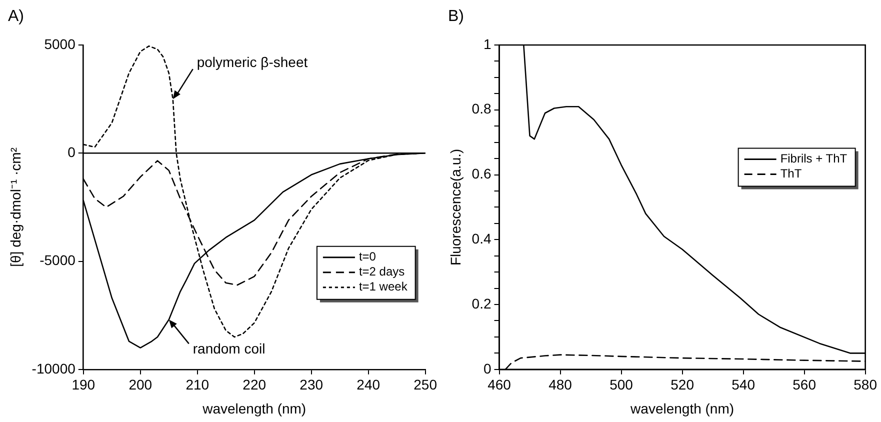 The image size is (881, 422). I want to click on x-tick-label: 200, so click(140, 384).